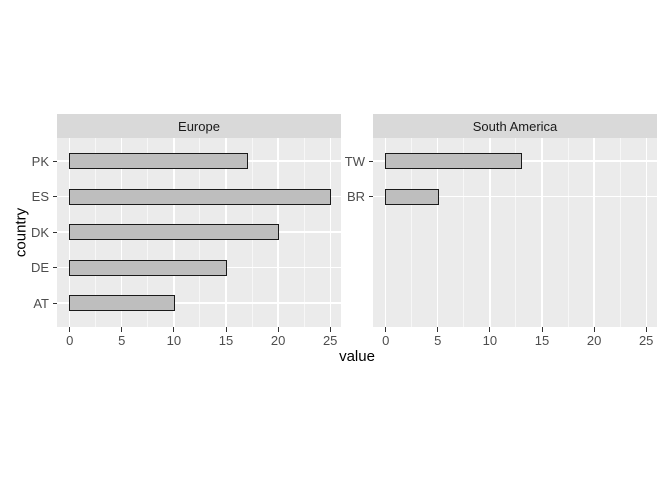 This screenshot has width=672, height=480. Describe the element at coordinates (173, 232) in the screenshot. I see `bar-dk` at that location.